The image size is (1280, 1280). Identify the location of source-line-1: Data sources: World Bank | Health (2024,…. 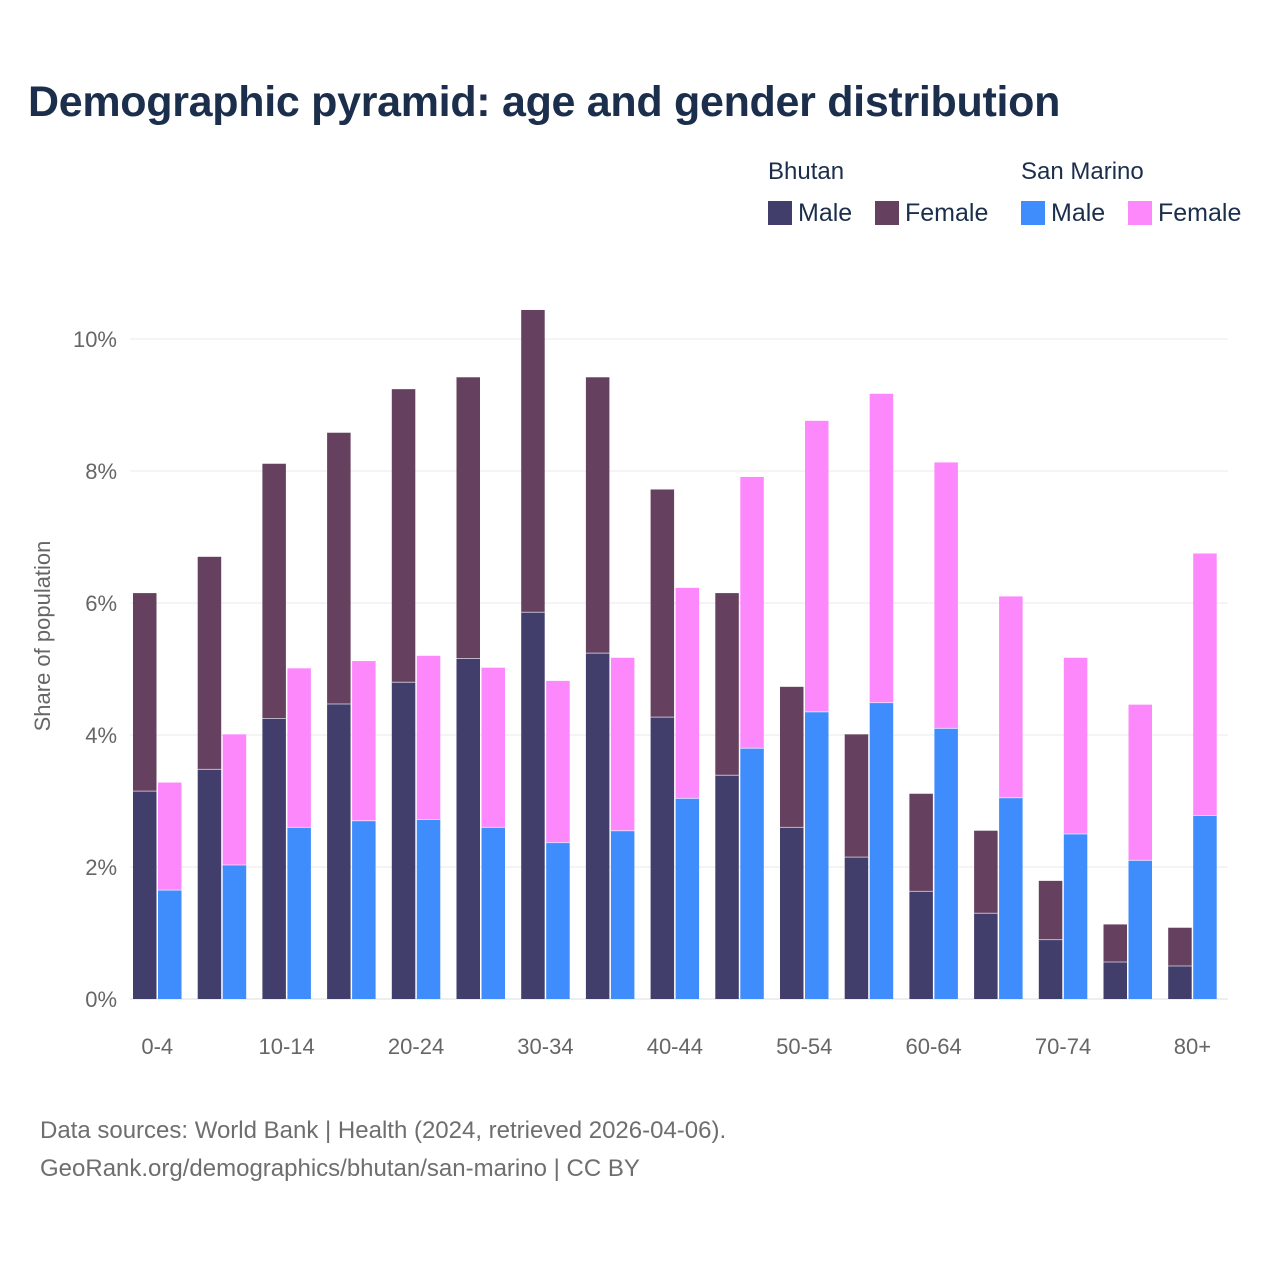
(383, 1130).